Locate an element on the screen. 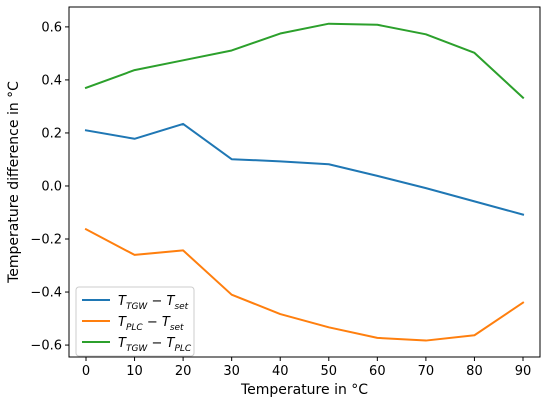  y-tick-label: −0.2 is located at coordinates (46, 240).